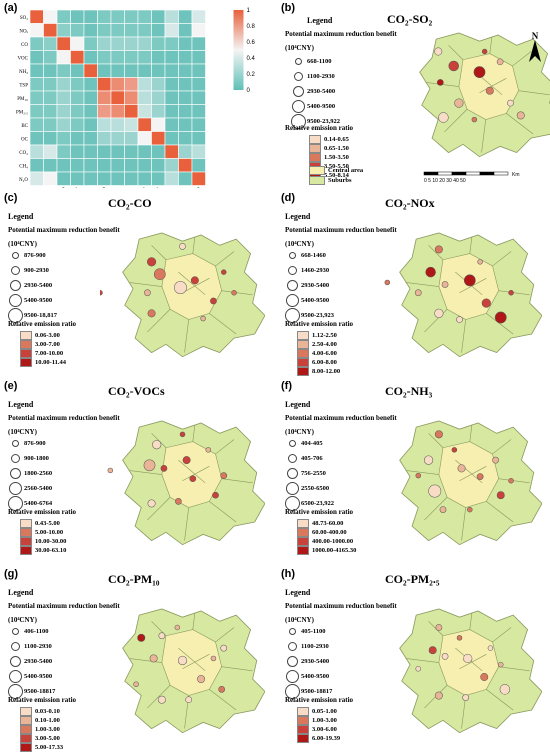 The width and height of the screenshot is (550, 755). Describe the element at coordinates (238, 50) in the screenshot. I see `colorbar` at that location.